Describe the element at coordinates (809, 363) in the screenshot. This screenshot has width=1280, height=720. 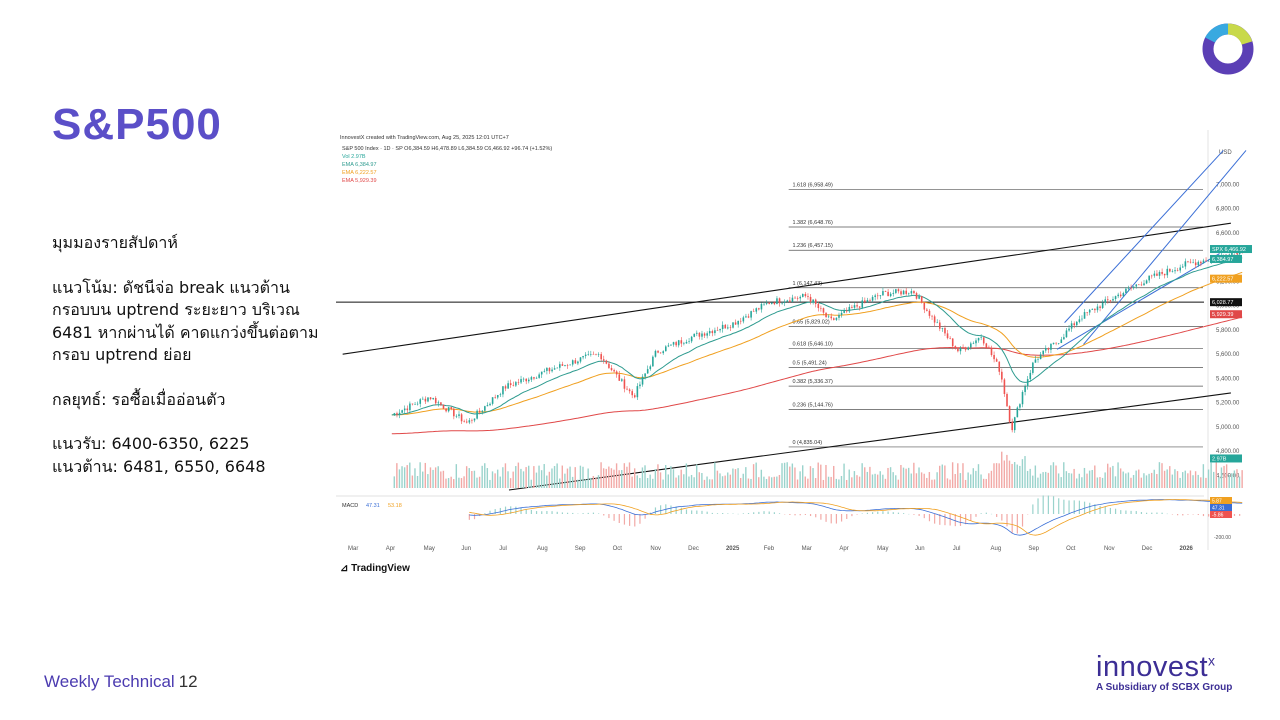
I see `fib-level-label: 0.5 (5,491.24)` at that location.